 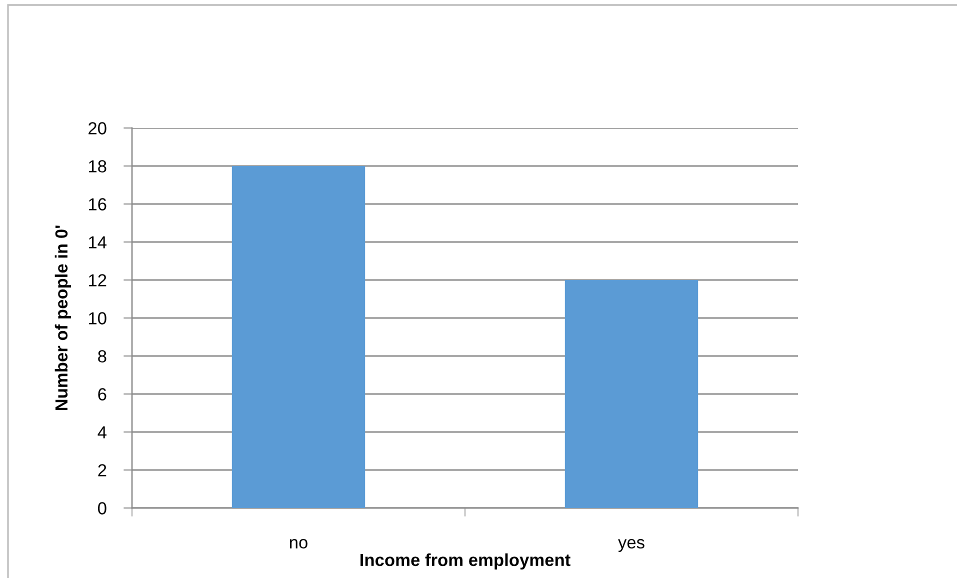 I want to click on x-tick-label: no, so click(x=299, y=544).